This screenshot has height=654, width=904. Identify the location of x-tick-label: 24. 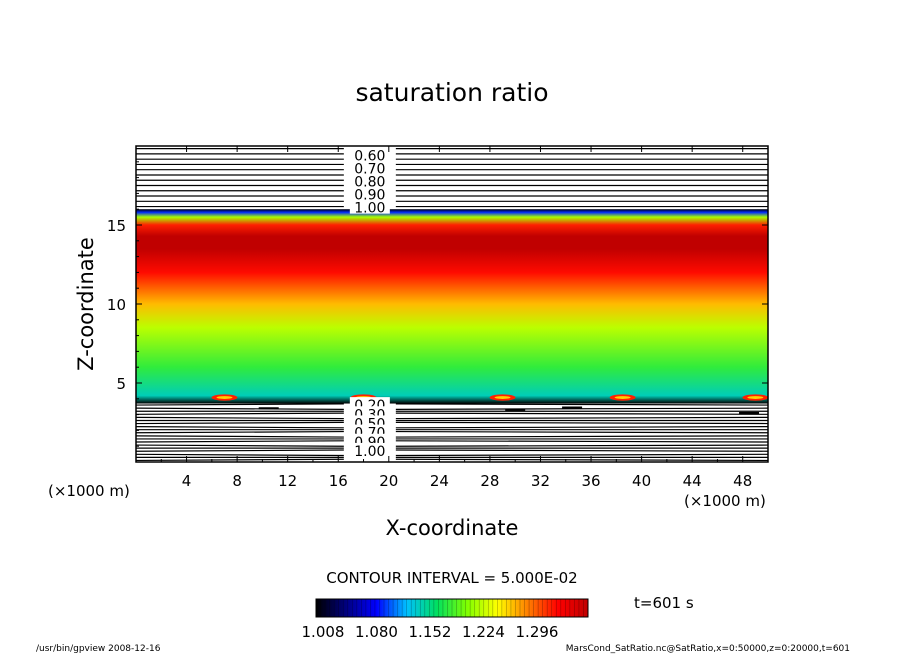
(439, 481).